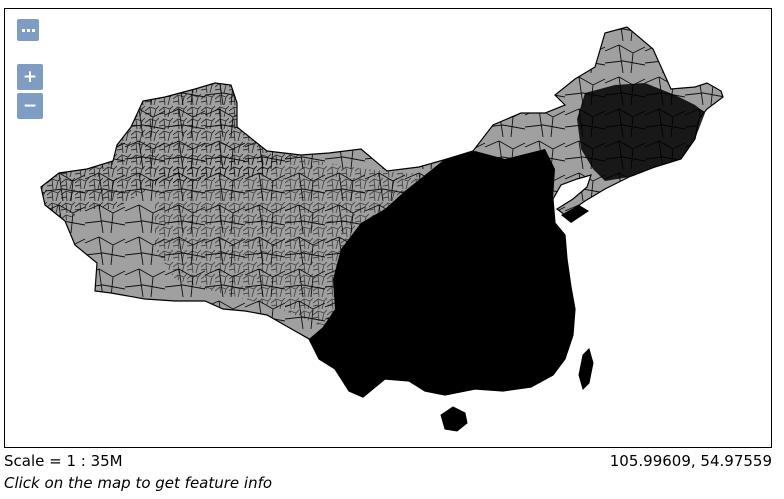 The width and height of the screenshot is (784, 499). I want to click on scale-label: Scale = 1 : 35M, so click(63, 461).